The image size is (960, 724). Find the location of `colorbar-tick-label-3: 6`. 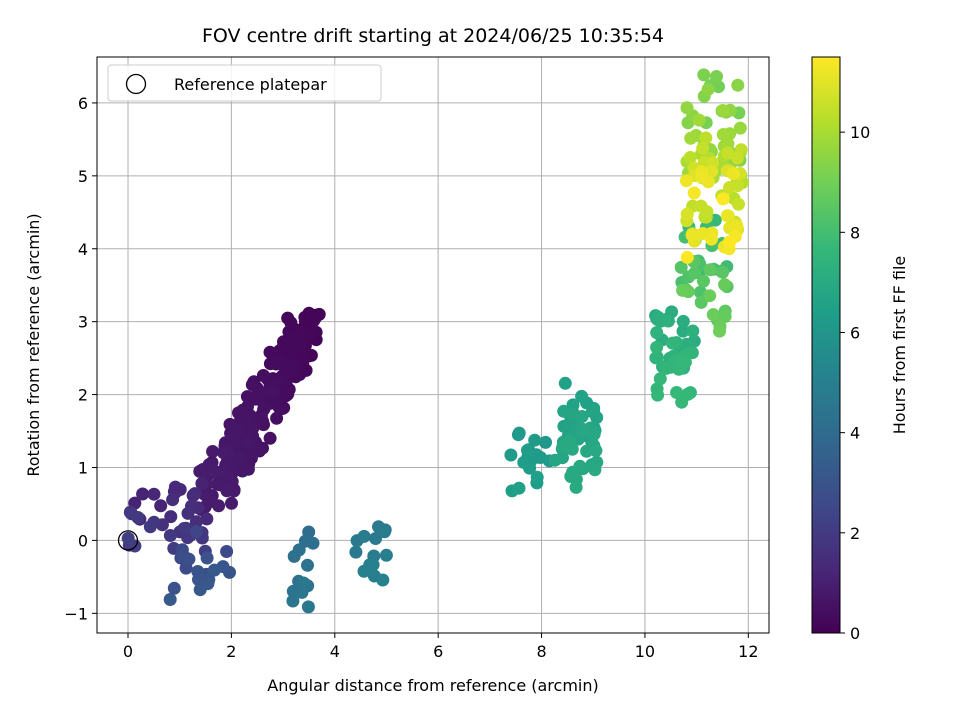

colorbar-tick-label-3: 6 is located at coordinates (855, 332).